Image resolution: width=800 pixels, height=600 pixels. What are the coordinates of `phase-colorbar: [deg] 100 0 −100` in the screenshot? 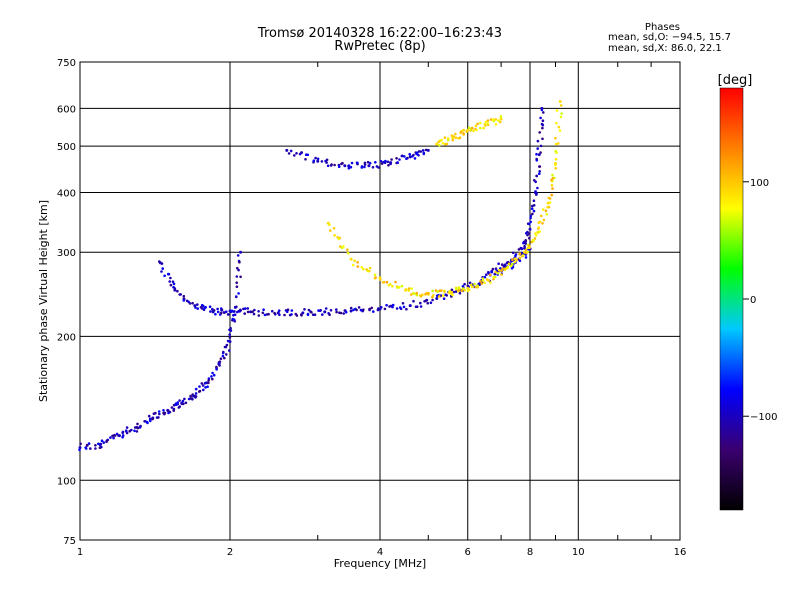 It's located at (747, 292).